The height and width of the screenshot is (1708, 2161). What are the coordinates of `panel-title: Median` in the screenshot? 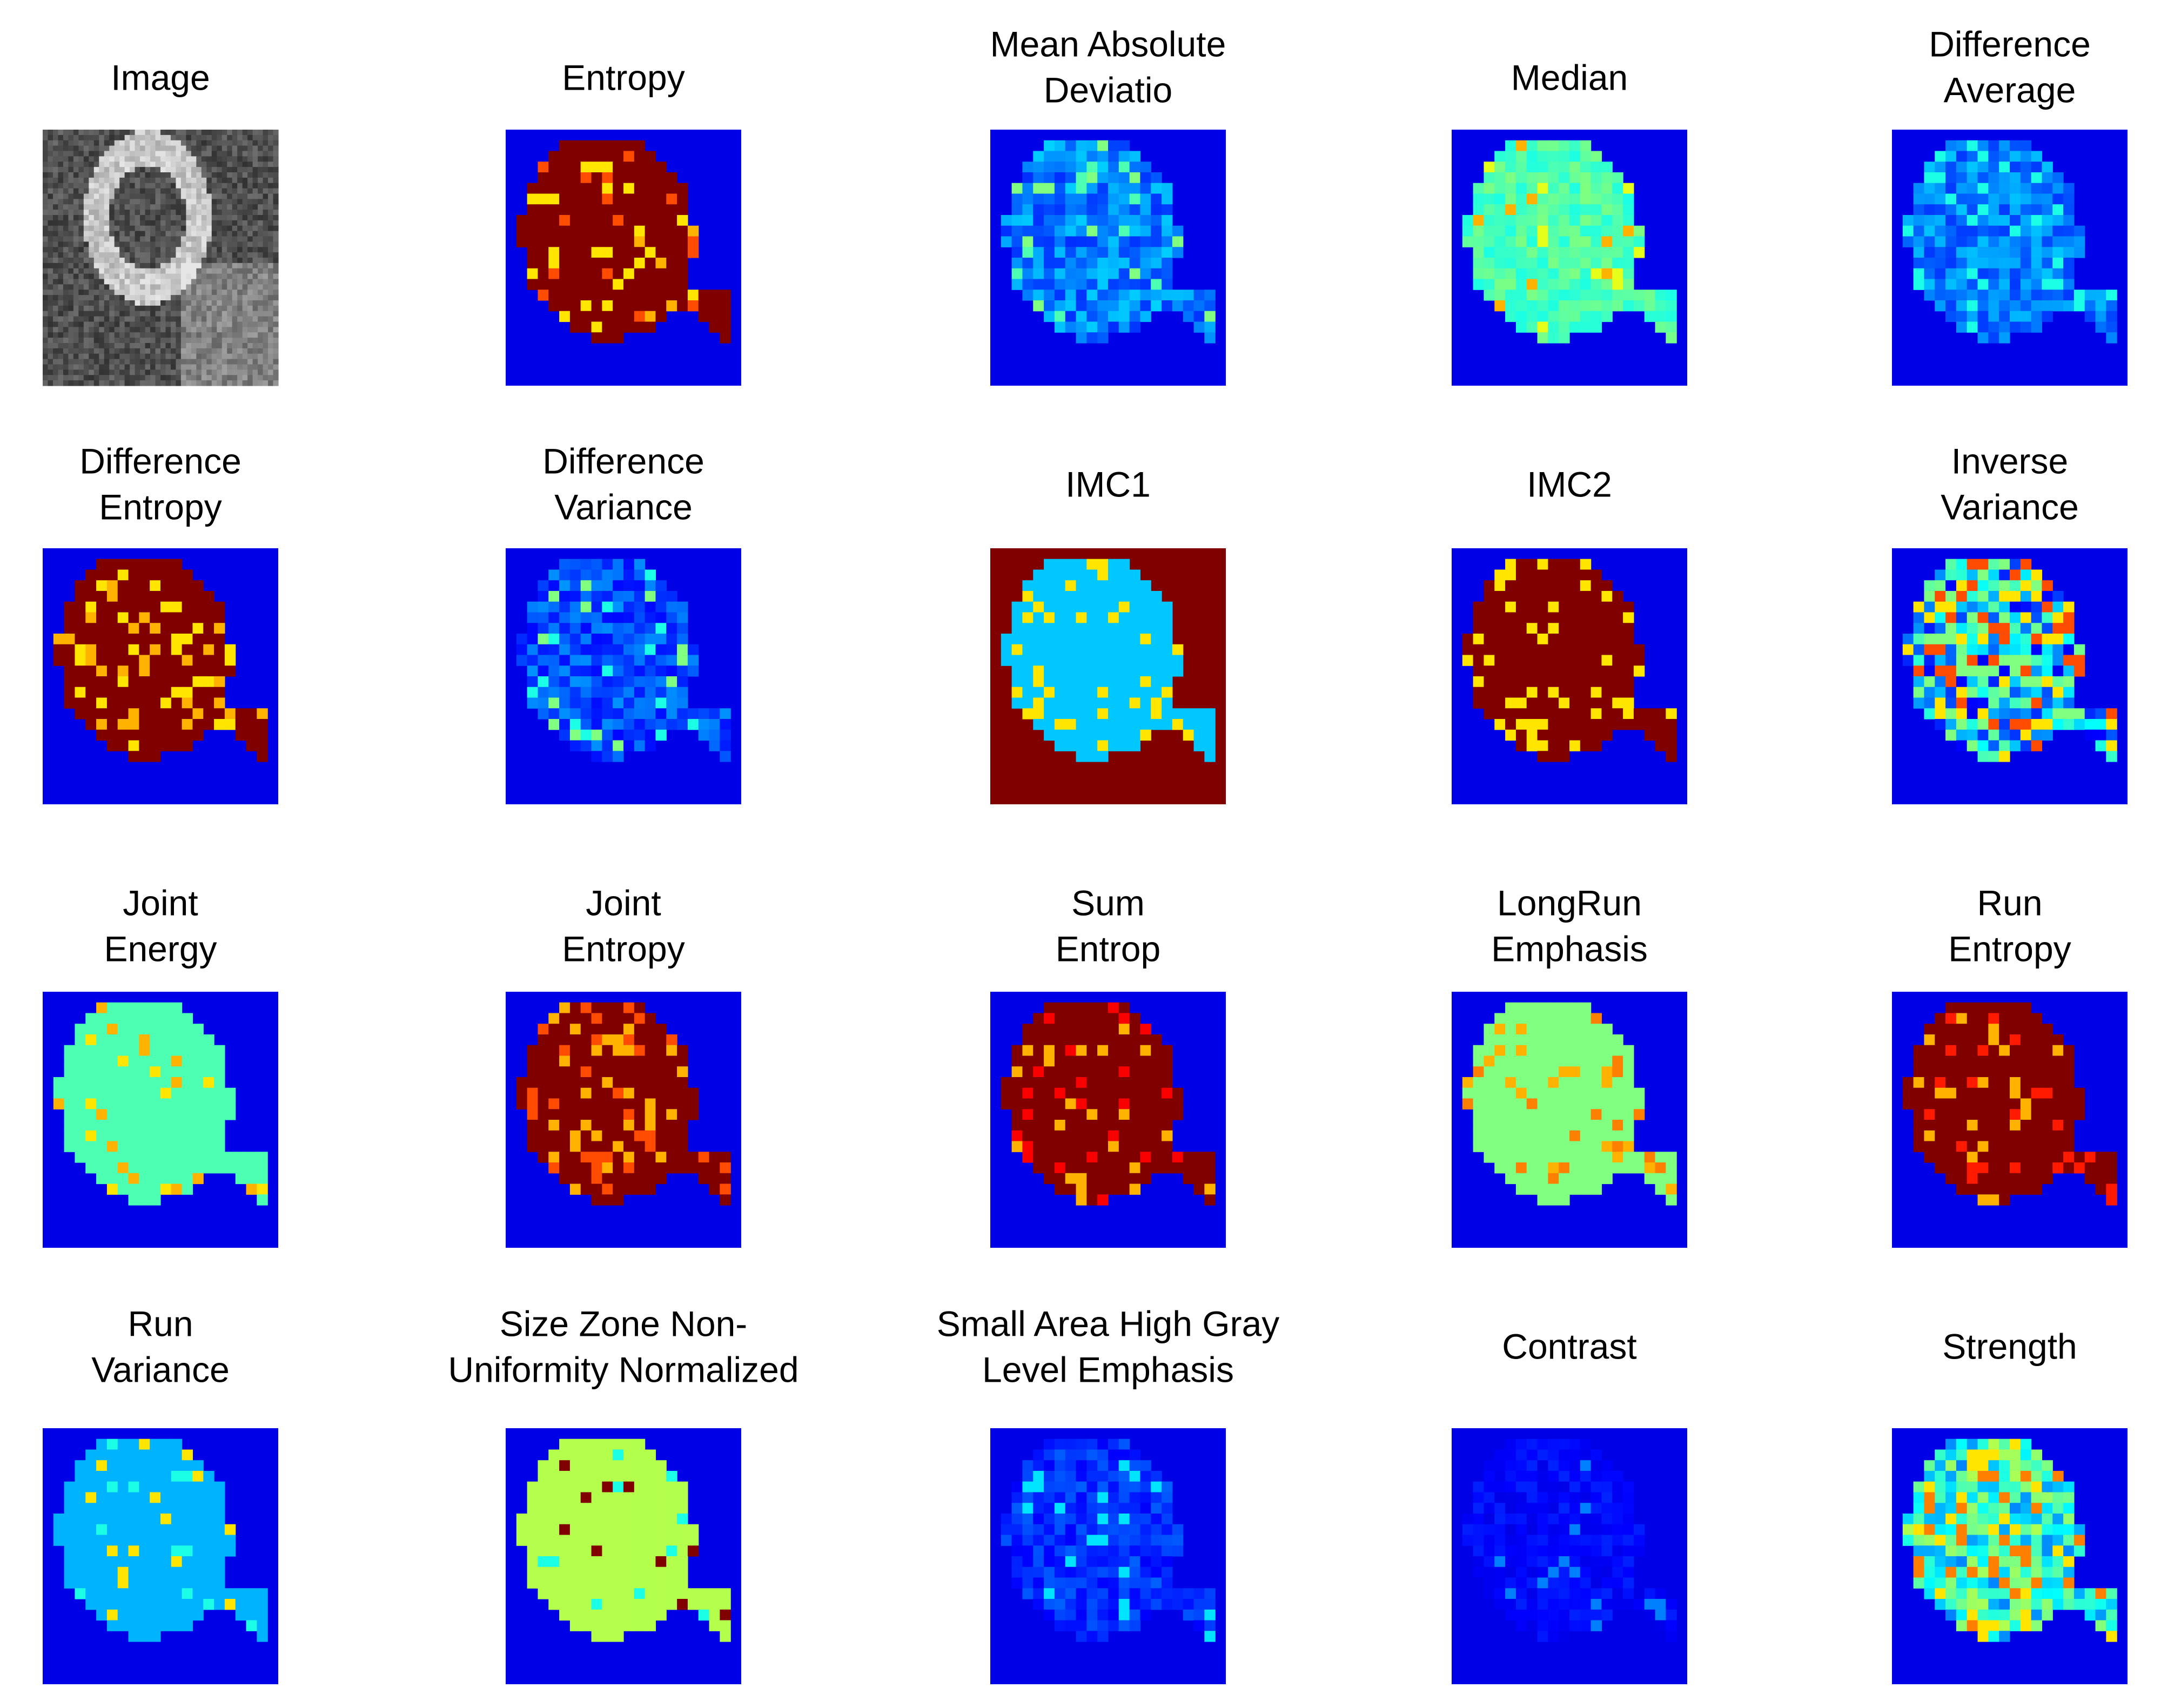 It's located at (1569, 77).